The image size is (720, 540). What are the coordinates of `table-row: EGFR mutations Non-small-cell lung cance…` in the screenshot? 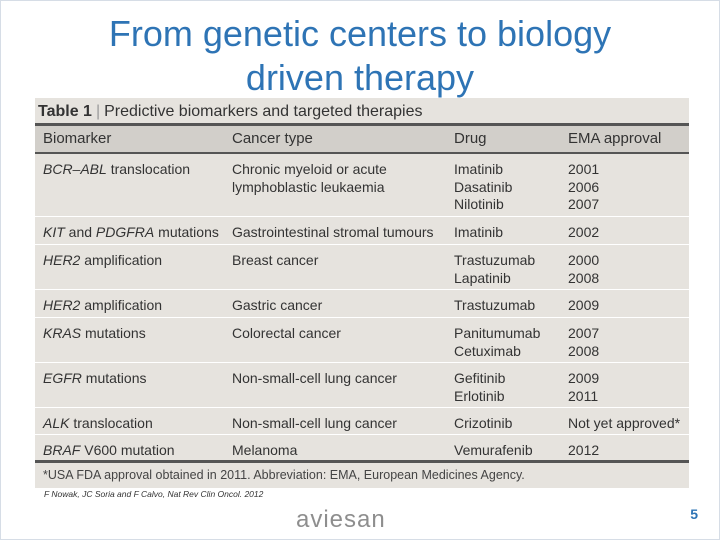 It's located at (362, 385).